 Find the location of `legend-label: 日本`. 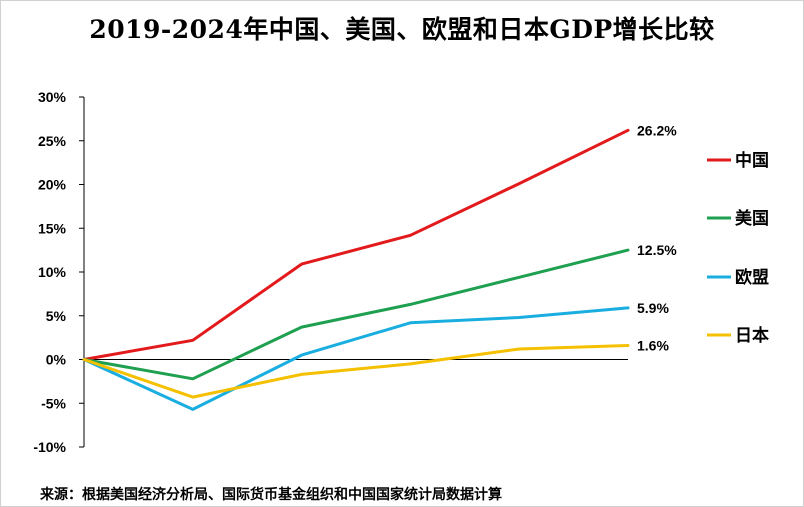

legend-label: 日本 is located at coordinates (752, 335).